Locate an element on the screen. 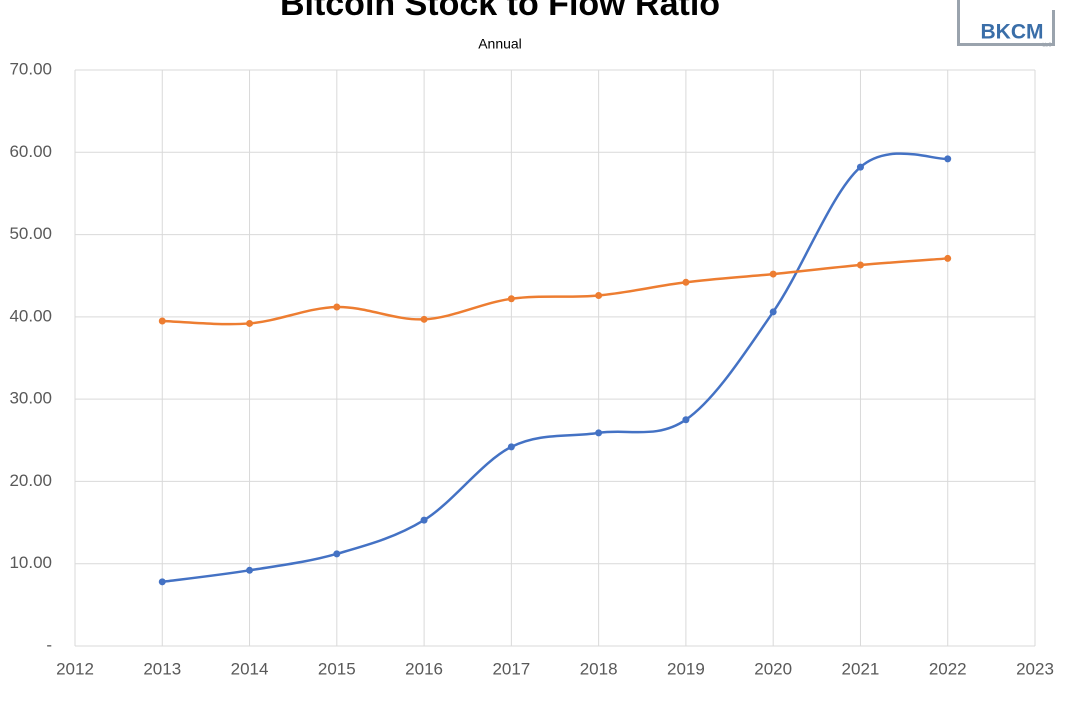  x-tick-label: 2023 is located at coordinates (1035, 668).